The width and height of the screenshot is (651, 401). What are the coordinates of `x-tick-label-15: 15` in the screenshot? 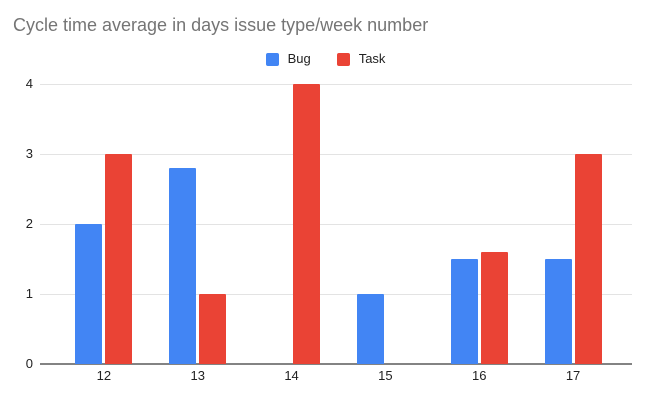 It's located at (385, 375).